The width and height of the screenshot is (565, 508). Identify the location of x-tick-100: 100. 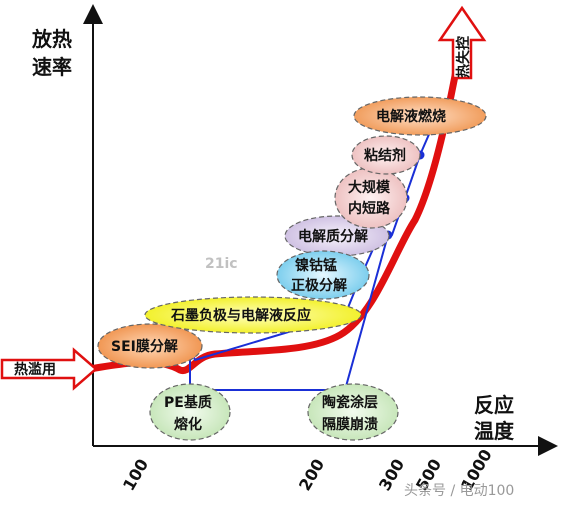
(135, 475).